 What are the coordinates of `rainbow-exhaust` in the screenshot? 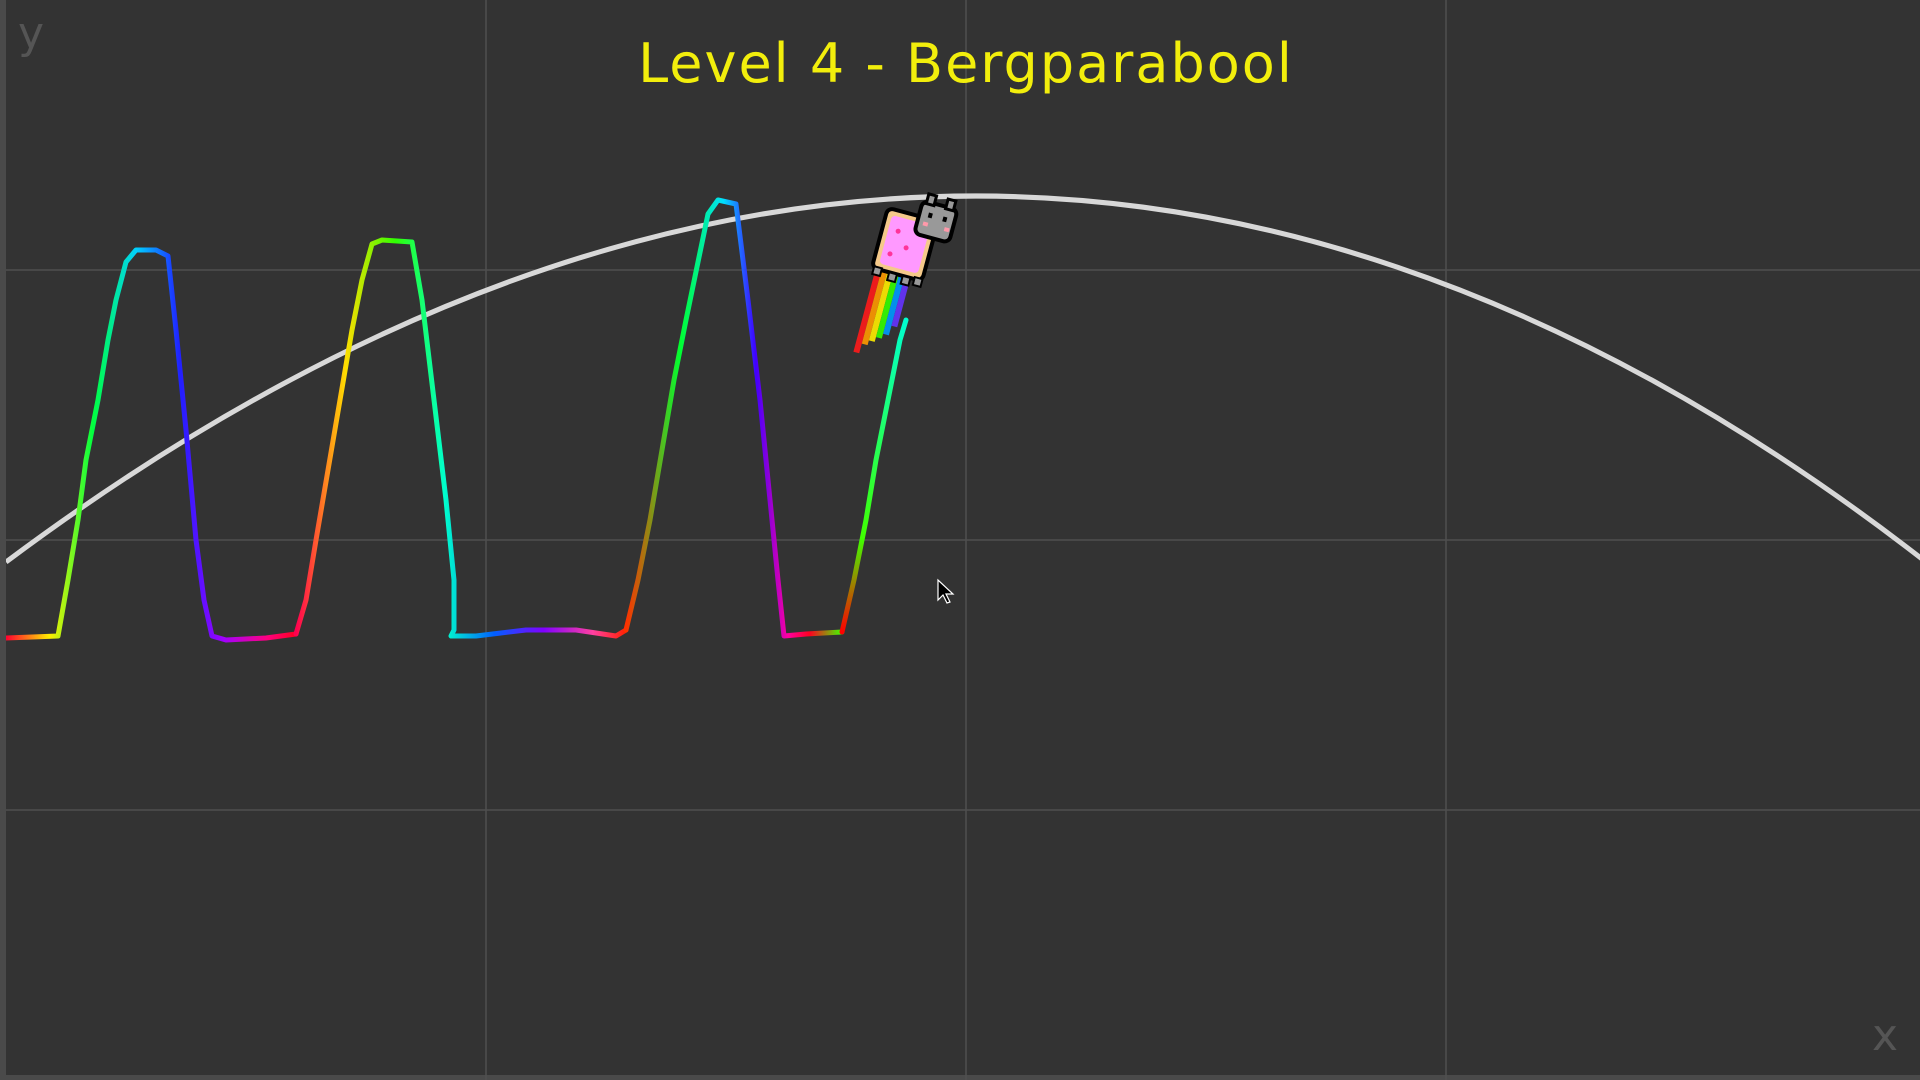 It's located at (882, 309).